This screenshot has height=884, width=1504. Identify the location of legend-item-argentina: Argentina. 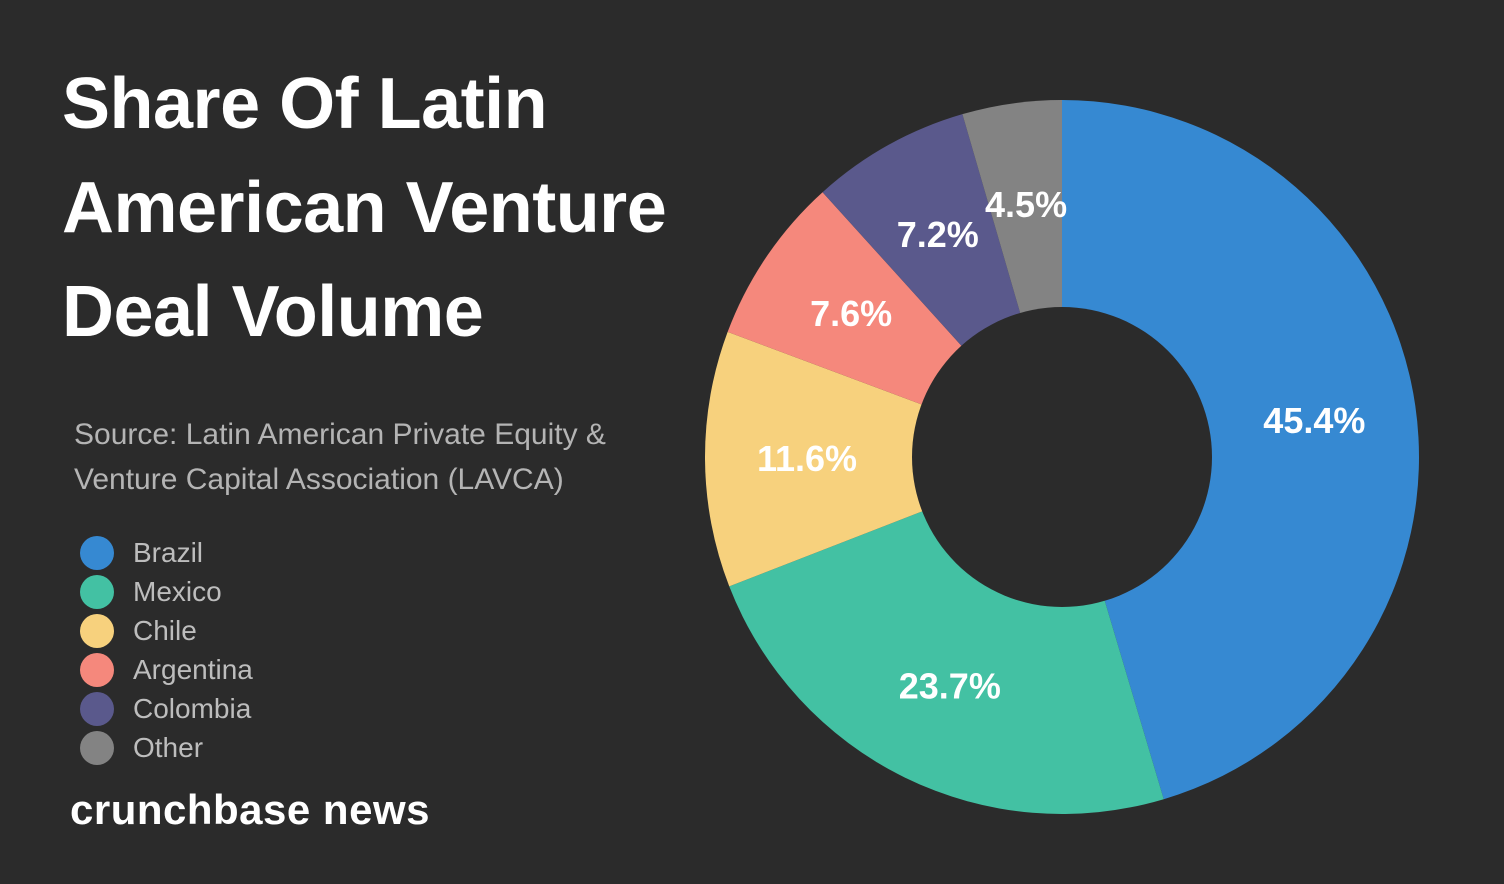
(166, 669).